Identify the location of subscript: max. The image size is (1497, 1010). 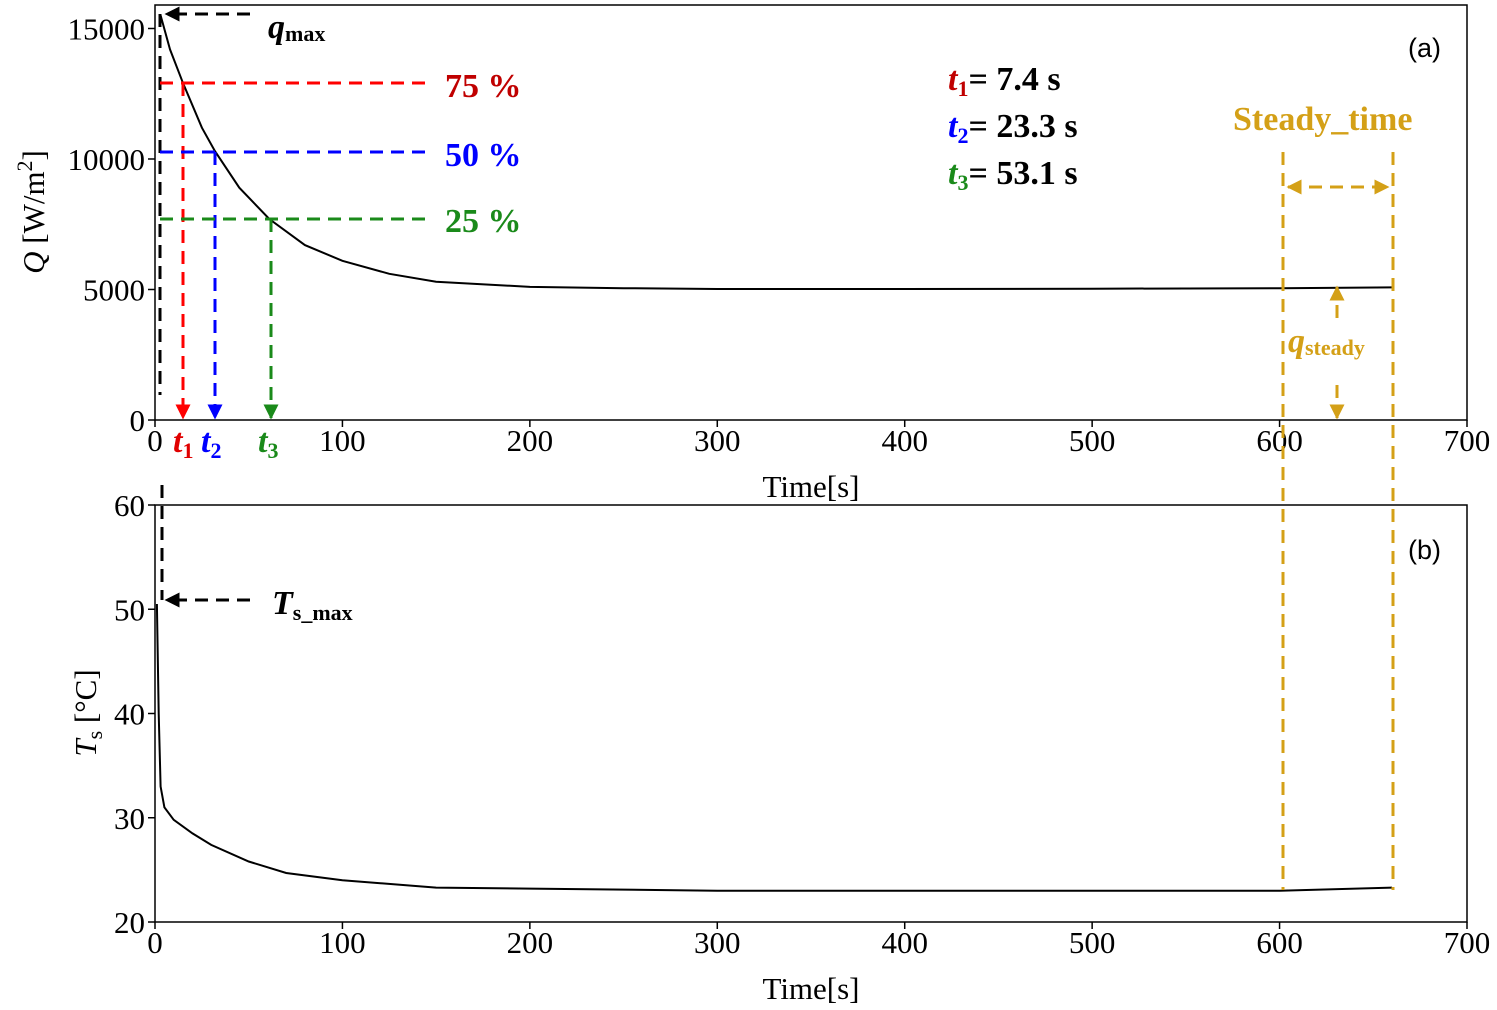
(305, 33).